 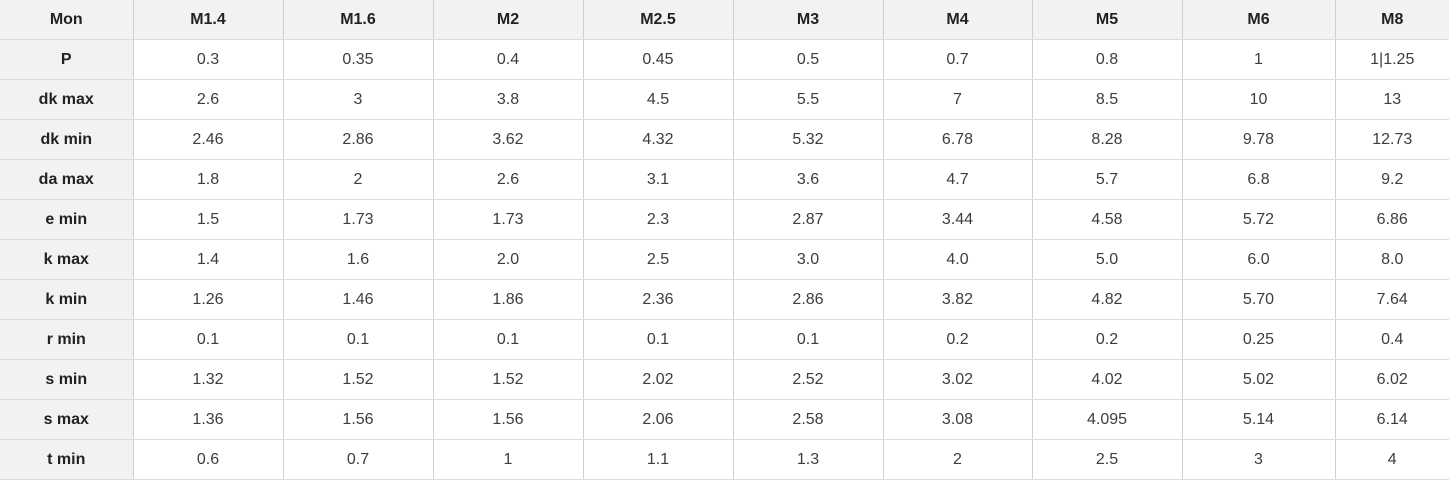 I want to click on row-label: k max, so click(x=67, y=259).